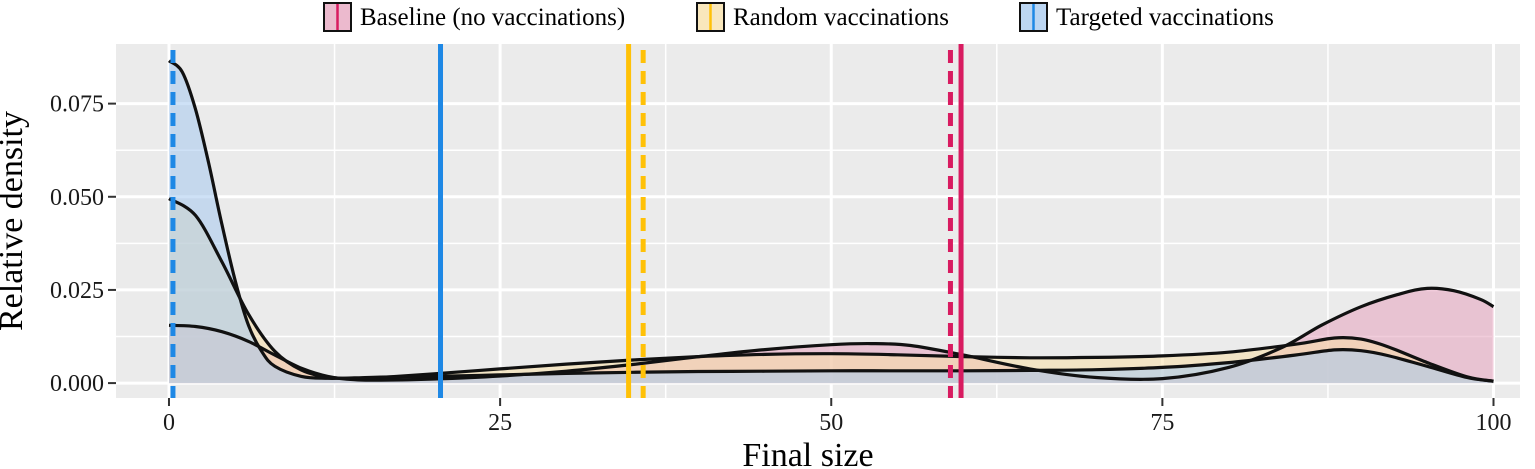  I want to click on x-axis-title: Final size, so click(807, 453).